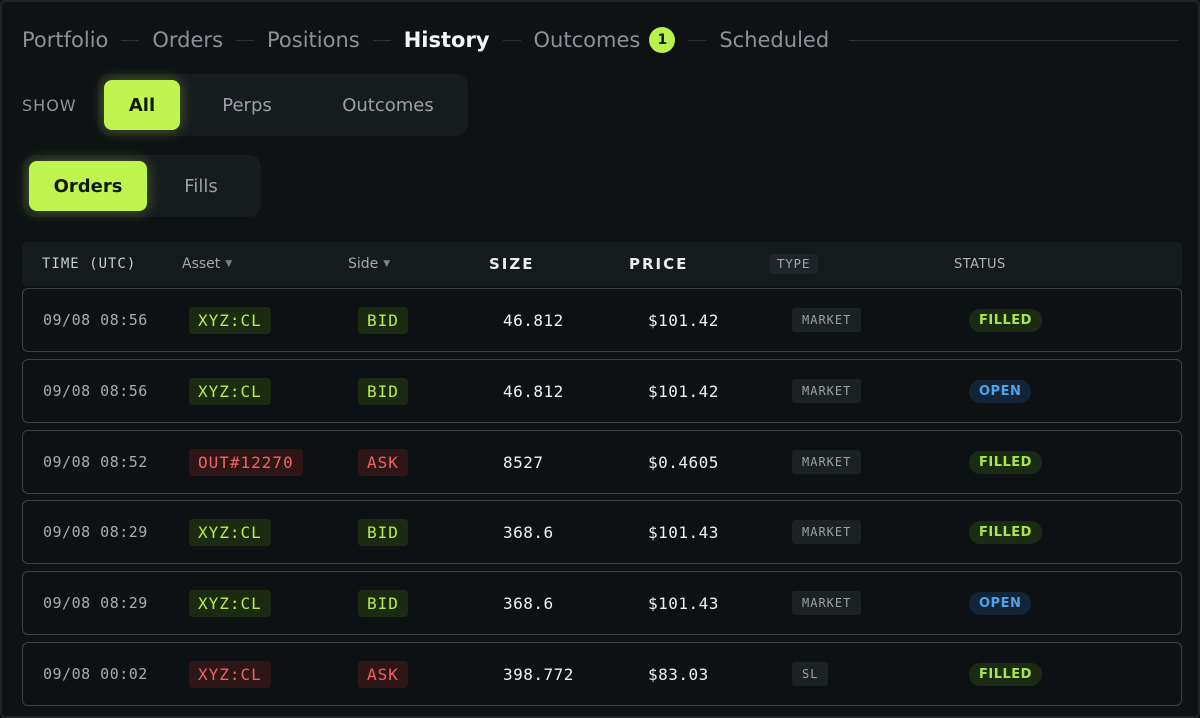  What do you see at coordinates (187, 40) in the screenshot?
I see `tab-orders: Orders` at bounding box center [187, 40].